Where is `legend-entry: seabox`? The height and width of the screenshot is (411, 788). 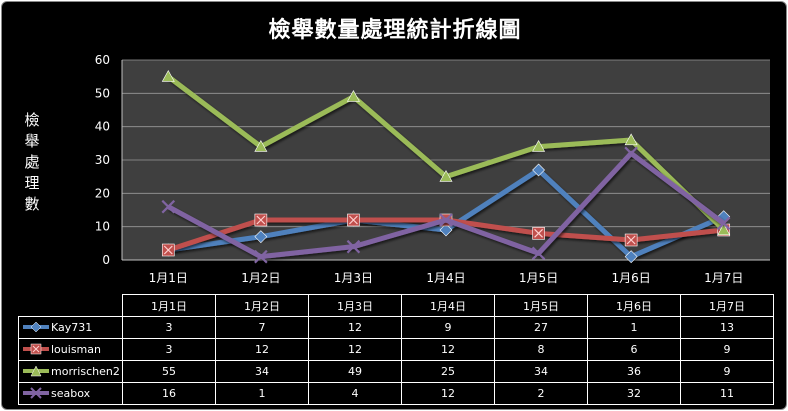 legend-entry: seabox is located at coordinates (70, 393).